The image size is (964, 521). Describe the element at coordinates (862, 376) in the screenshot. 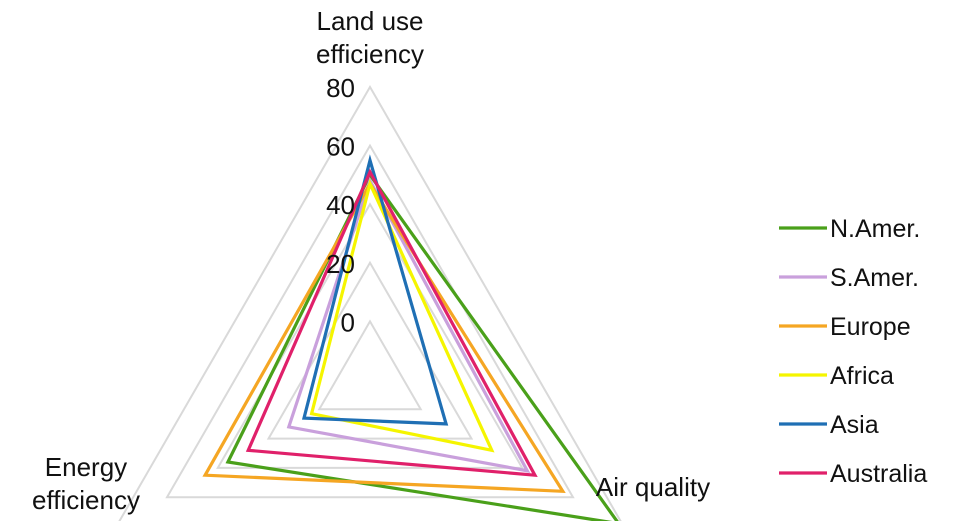

I see `legend-label-africa: Africa` at that location.